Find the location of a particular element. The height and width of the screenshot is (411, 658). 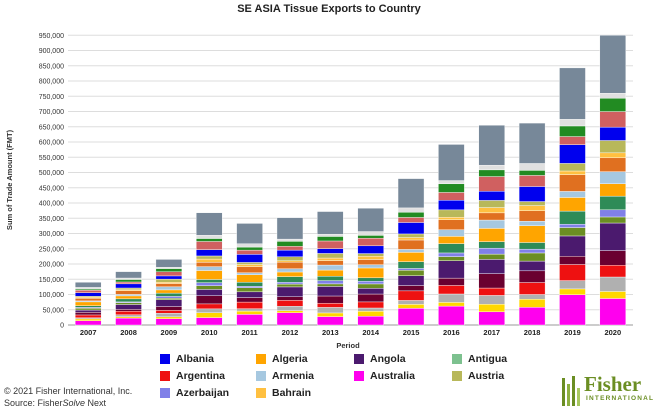

source-text: Source: FisherSolve Next is located at coordinates (55, 403).